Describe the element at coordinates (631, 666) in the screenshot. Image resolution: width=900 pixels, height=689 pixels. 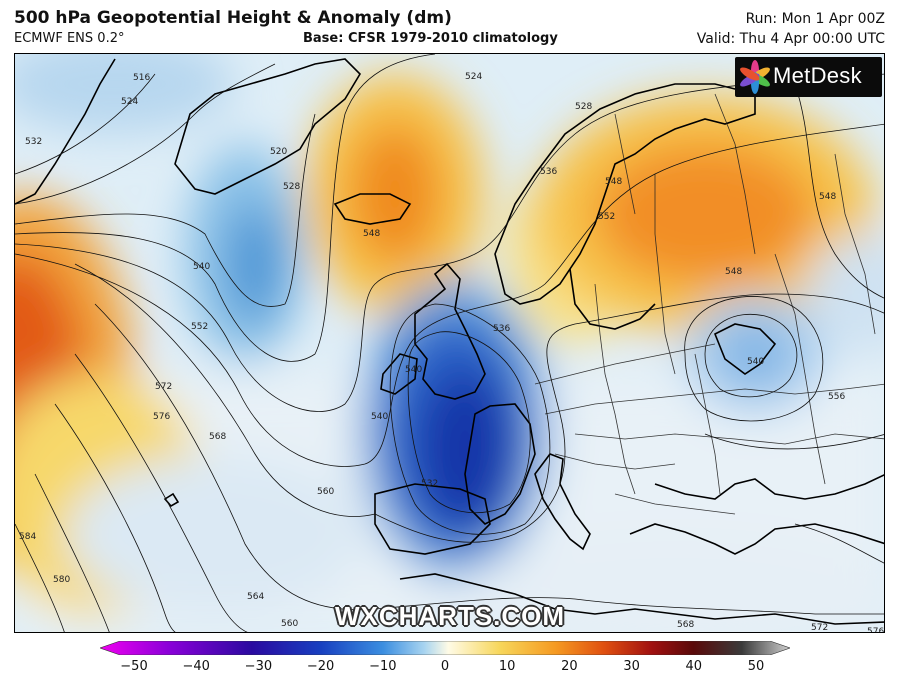
I see `colorbar-tick-label: 30` at that location.